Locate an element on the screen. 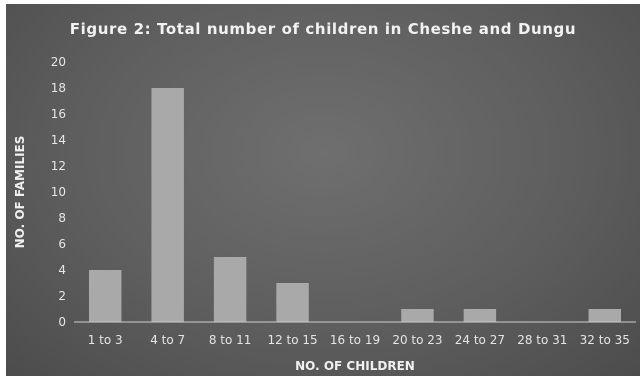 This screenshot has width=642, height=376. y-tick-label: 20 is located at coordinates (58, 62).